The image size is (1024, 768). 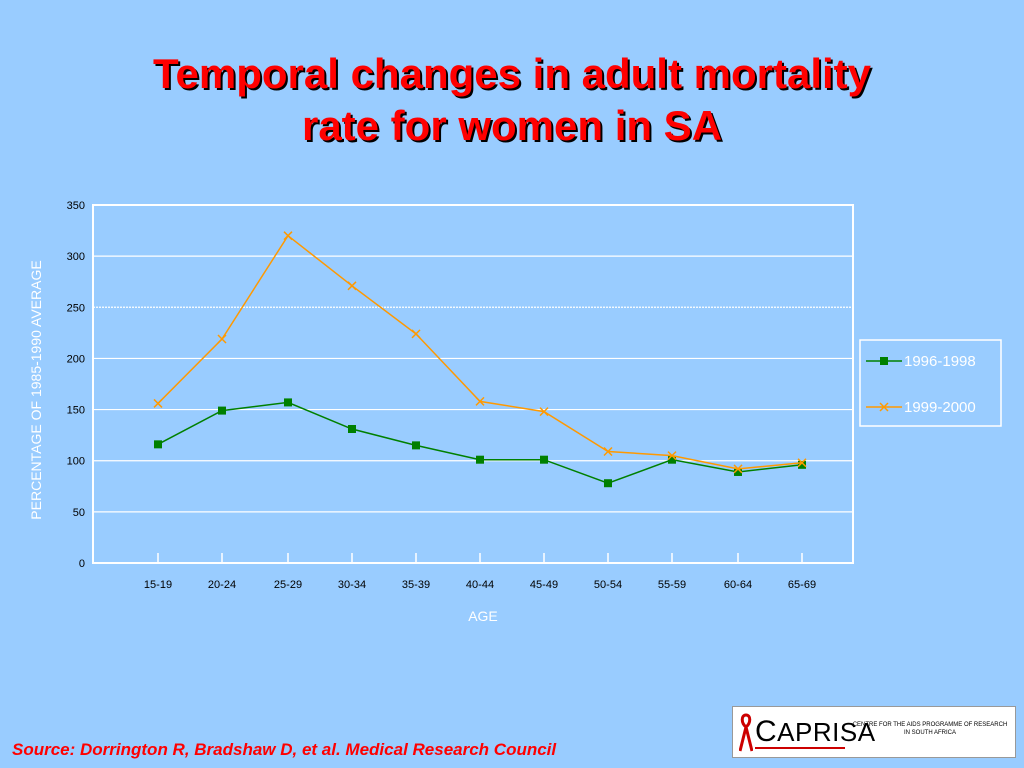 I want to click on legend-label: 1999-2000, so click(x=940, y=407).